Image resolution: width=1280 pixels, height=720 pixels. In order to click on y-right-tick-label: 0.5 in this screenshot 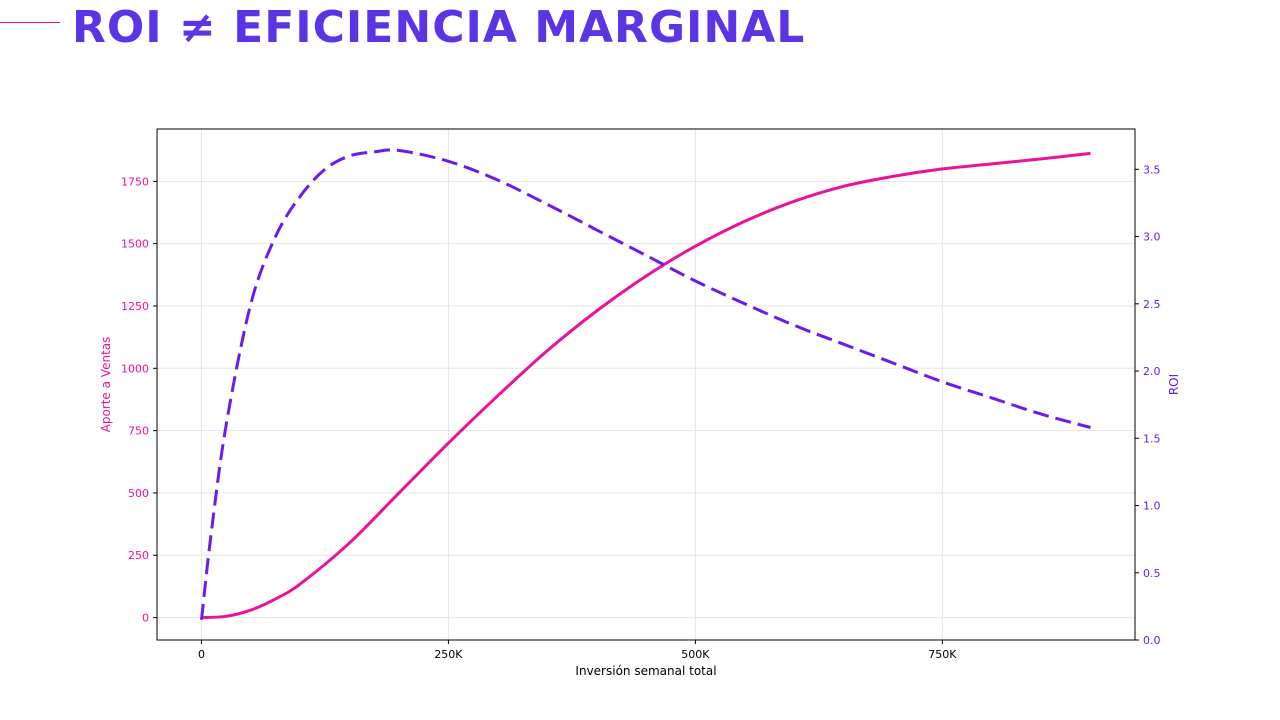, I will do `click(1152, 573)`.